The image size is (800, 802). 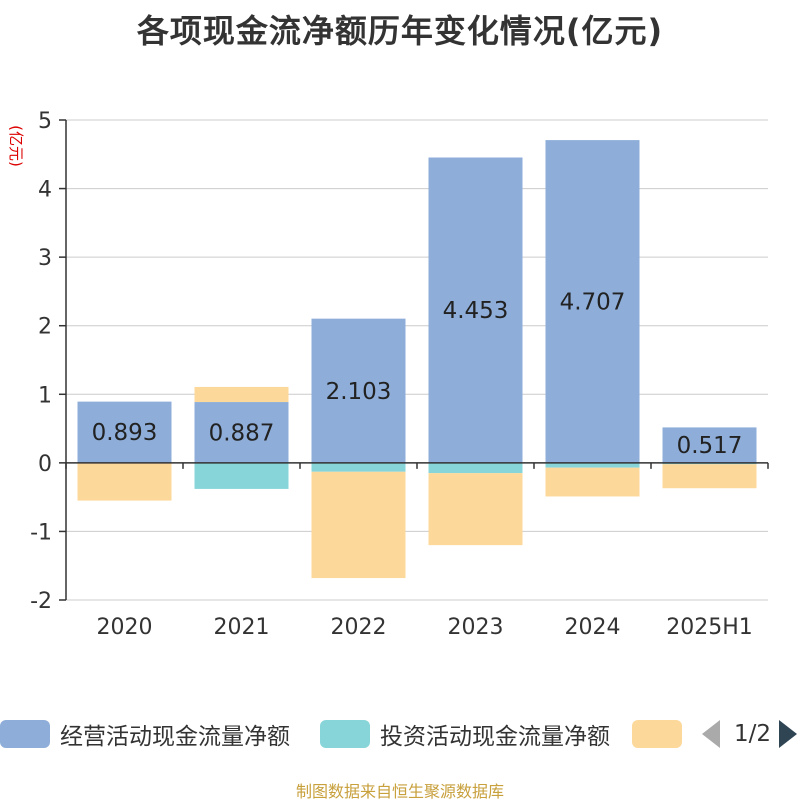 I want to click on legend-label-operating: 经营活动现金流量净额, so click(x=175, y=737).